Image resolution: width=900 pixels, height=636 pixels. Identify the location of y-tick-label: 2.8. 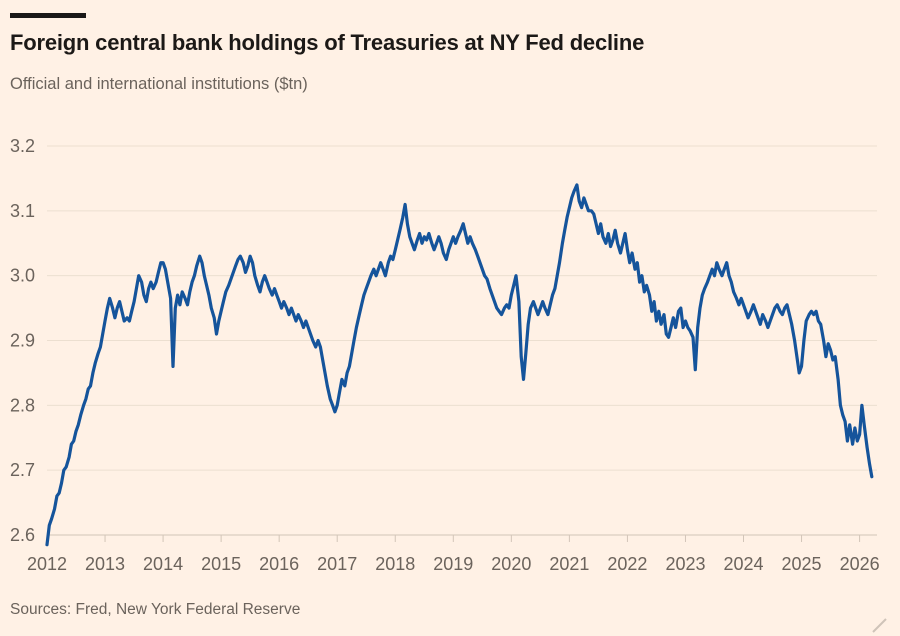
(22, 405).